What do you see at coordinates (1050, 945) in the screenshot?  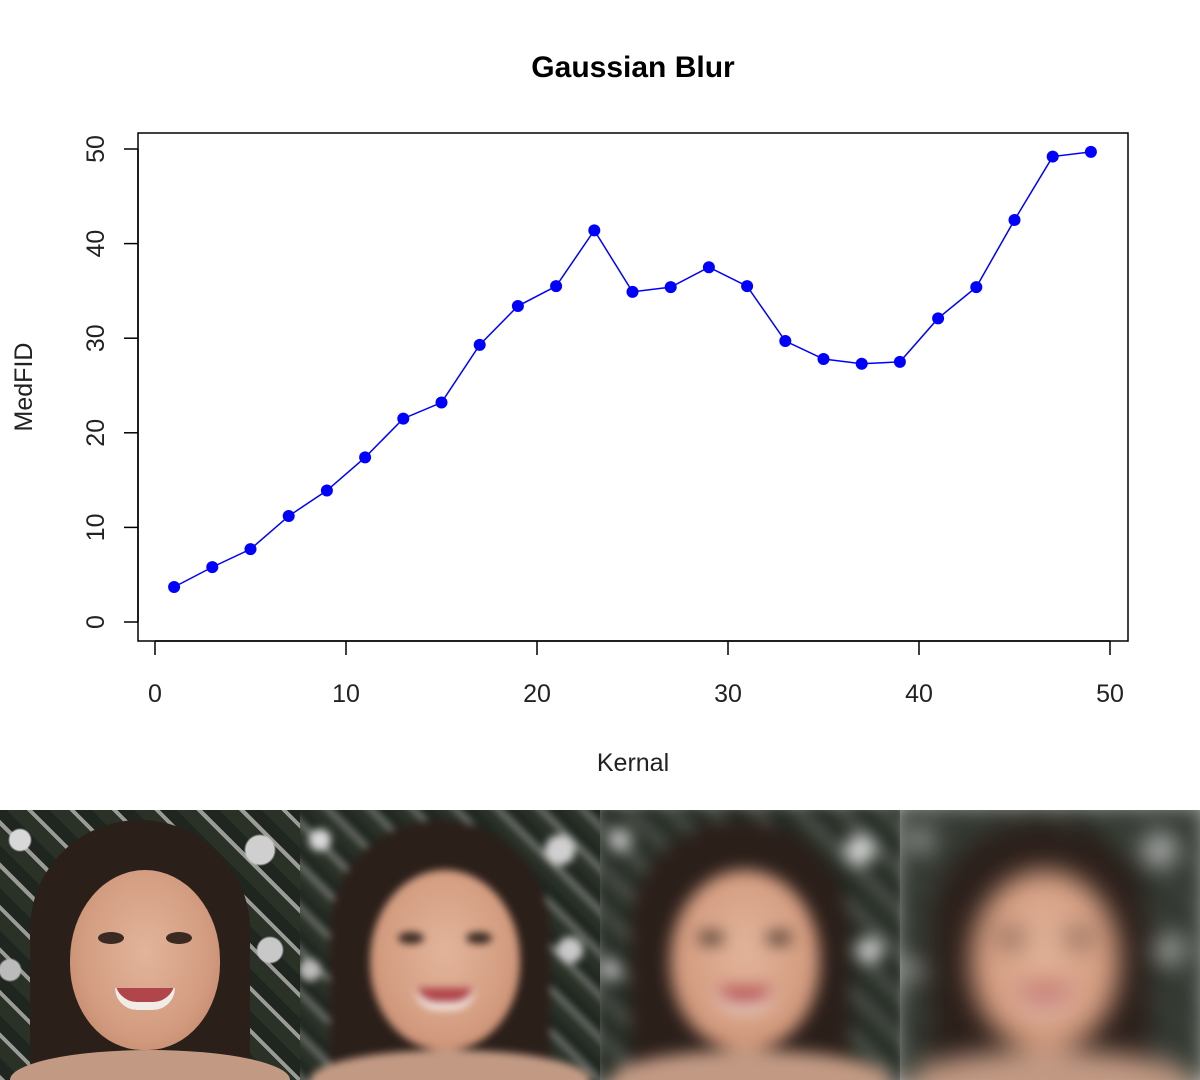 I see `face-photo-blur-strong` at bounding box center [1050, 945].